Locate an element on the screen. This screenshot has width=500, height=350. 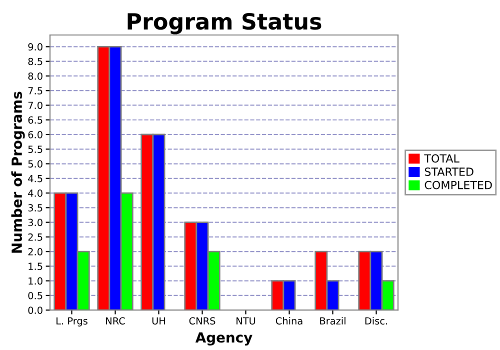
y-tick-label: 1.0 is located at coordinates (35, 281).